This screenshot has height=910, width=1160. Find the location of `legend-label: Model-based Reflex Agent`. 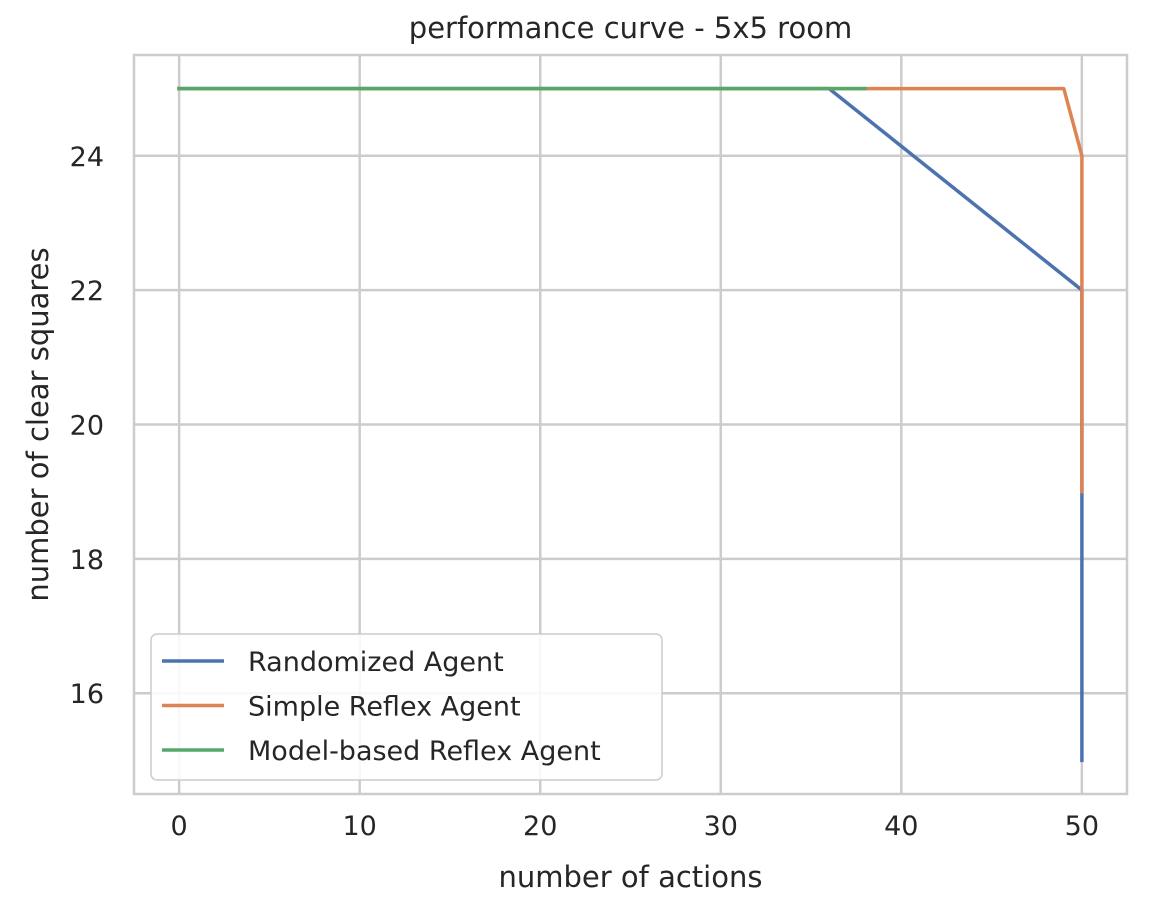

legend-label: Model-based Reflex Agent is located at coordinates (424, 751).